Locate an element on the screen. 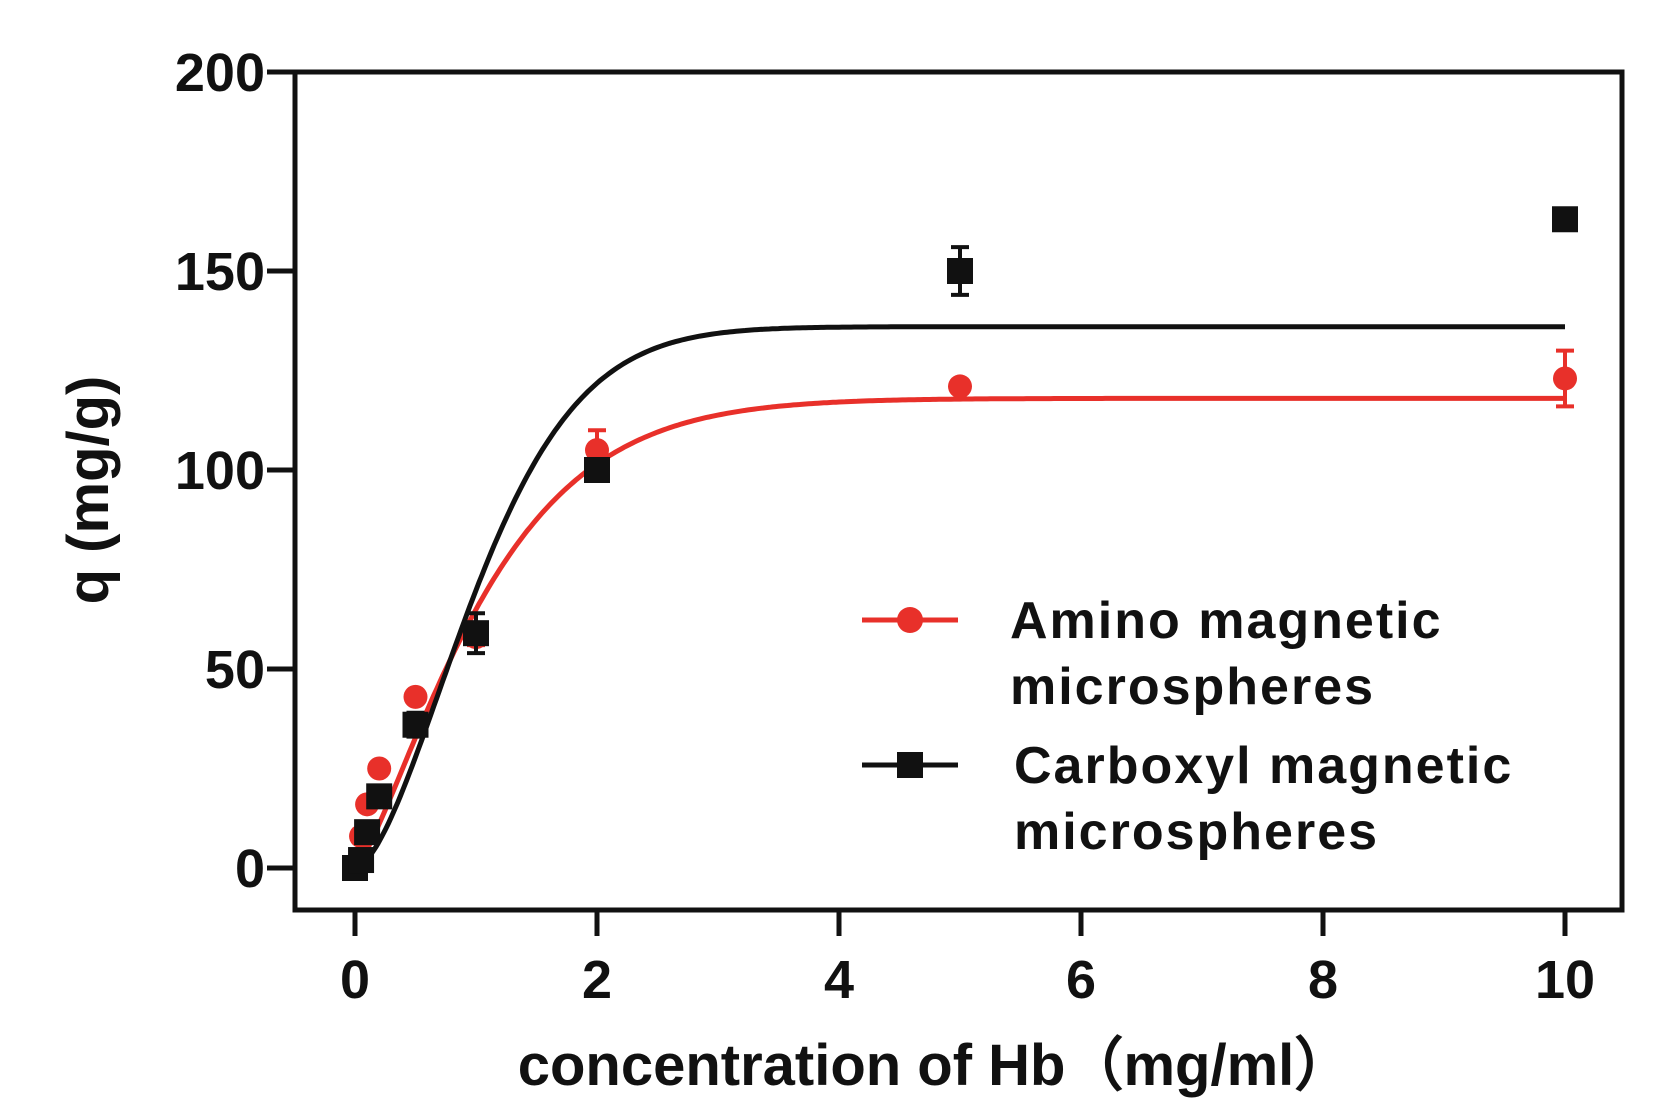 This screenshot has height=1116, width=1672. x-tick-label: 6 is located at coordinates (1081, 980).